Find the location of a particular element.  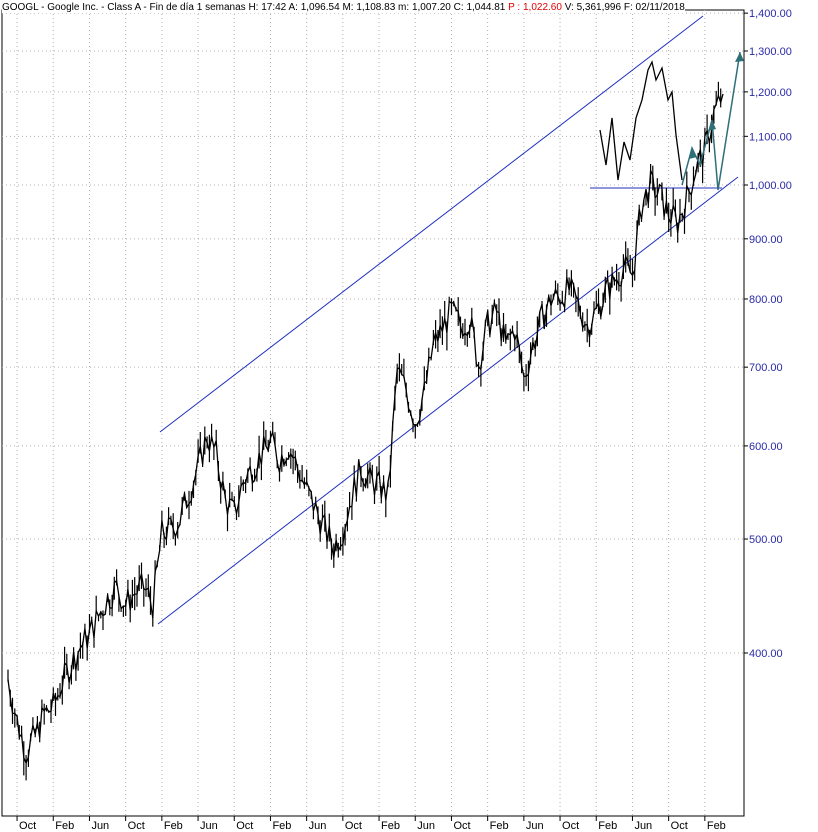

mi-label: m: is located at coordinates (404, 7).